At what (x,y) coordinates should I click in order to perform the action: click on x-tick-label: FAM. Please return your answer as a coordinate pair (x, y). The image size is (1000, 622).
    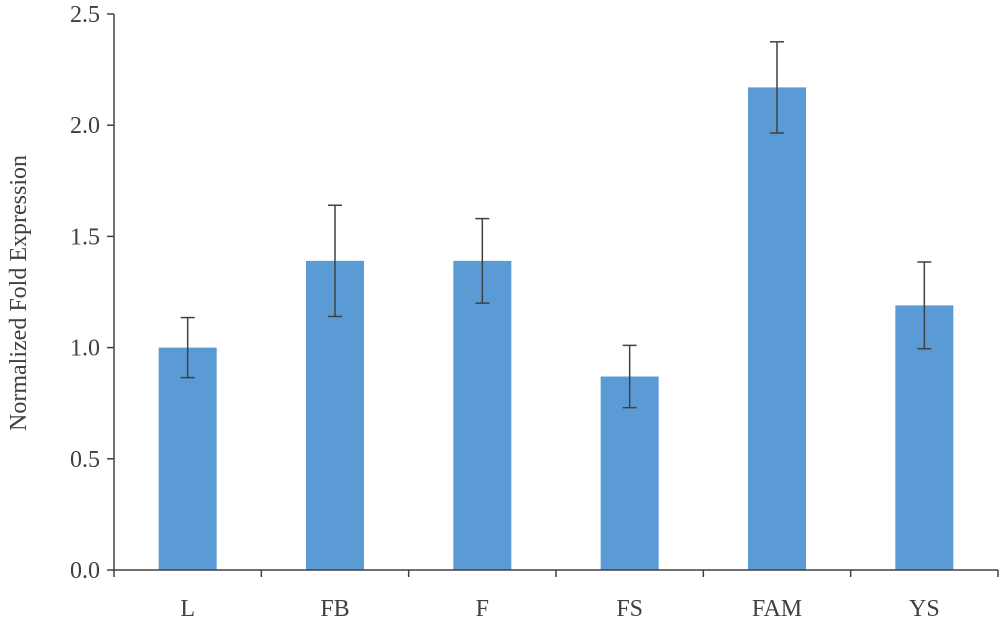
    Looking at the image, I should click on (777, 609).